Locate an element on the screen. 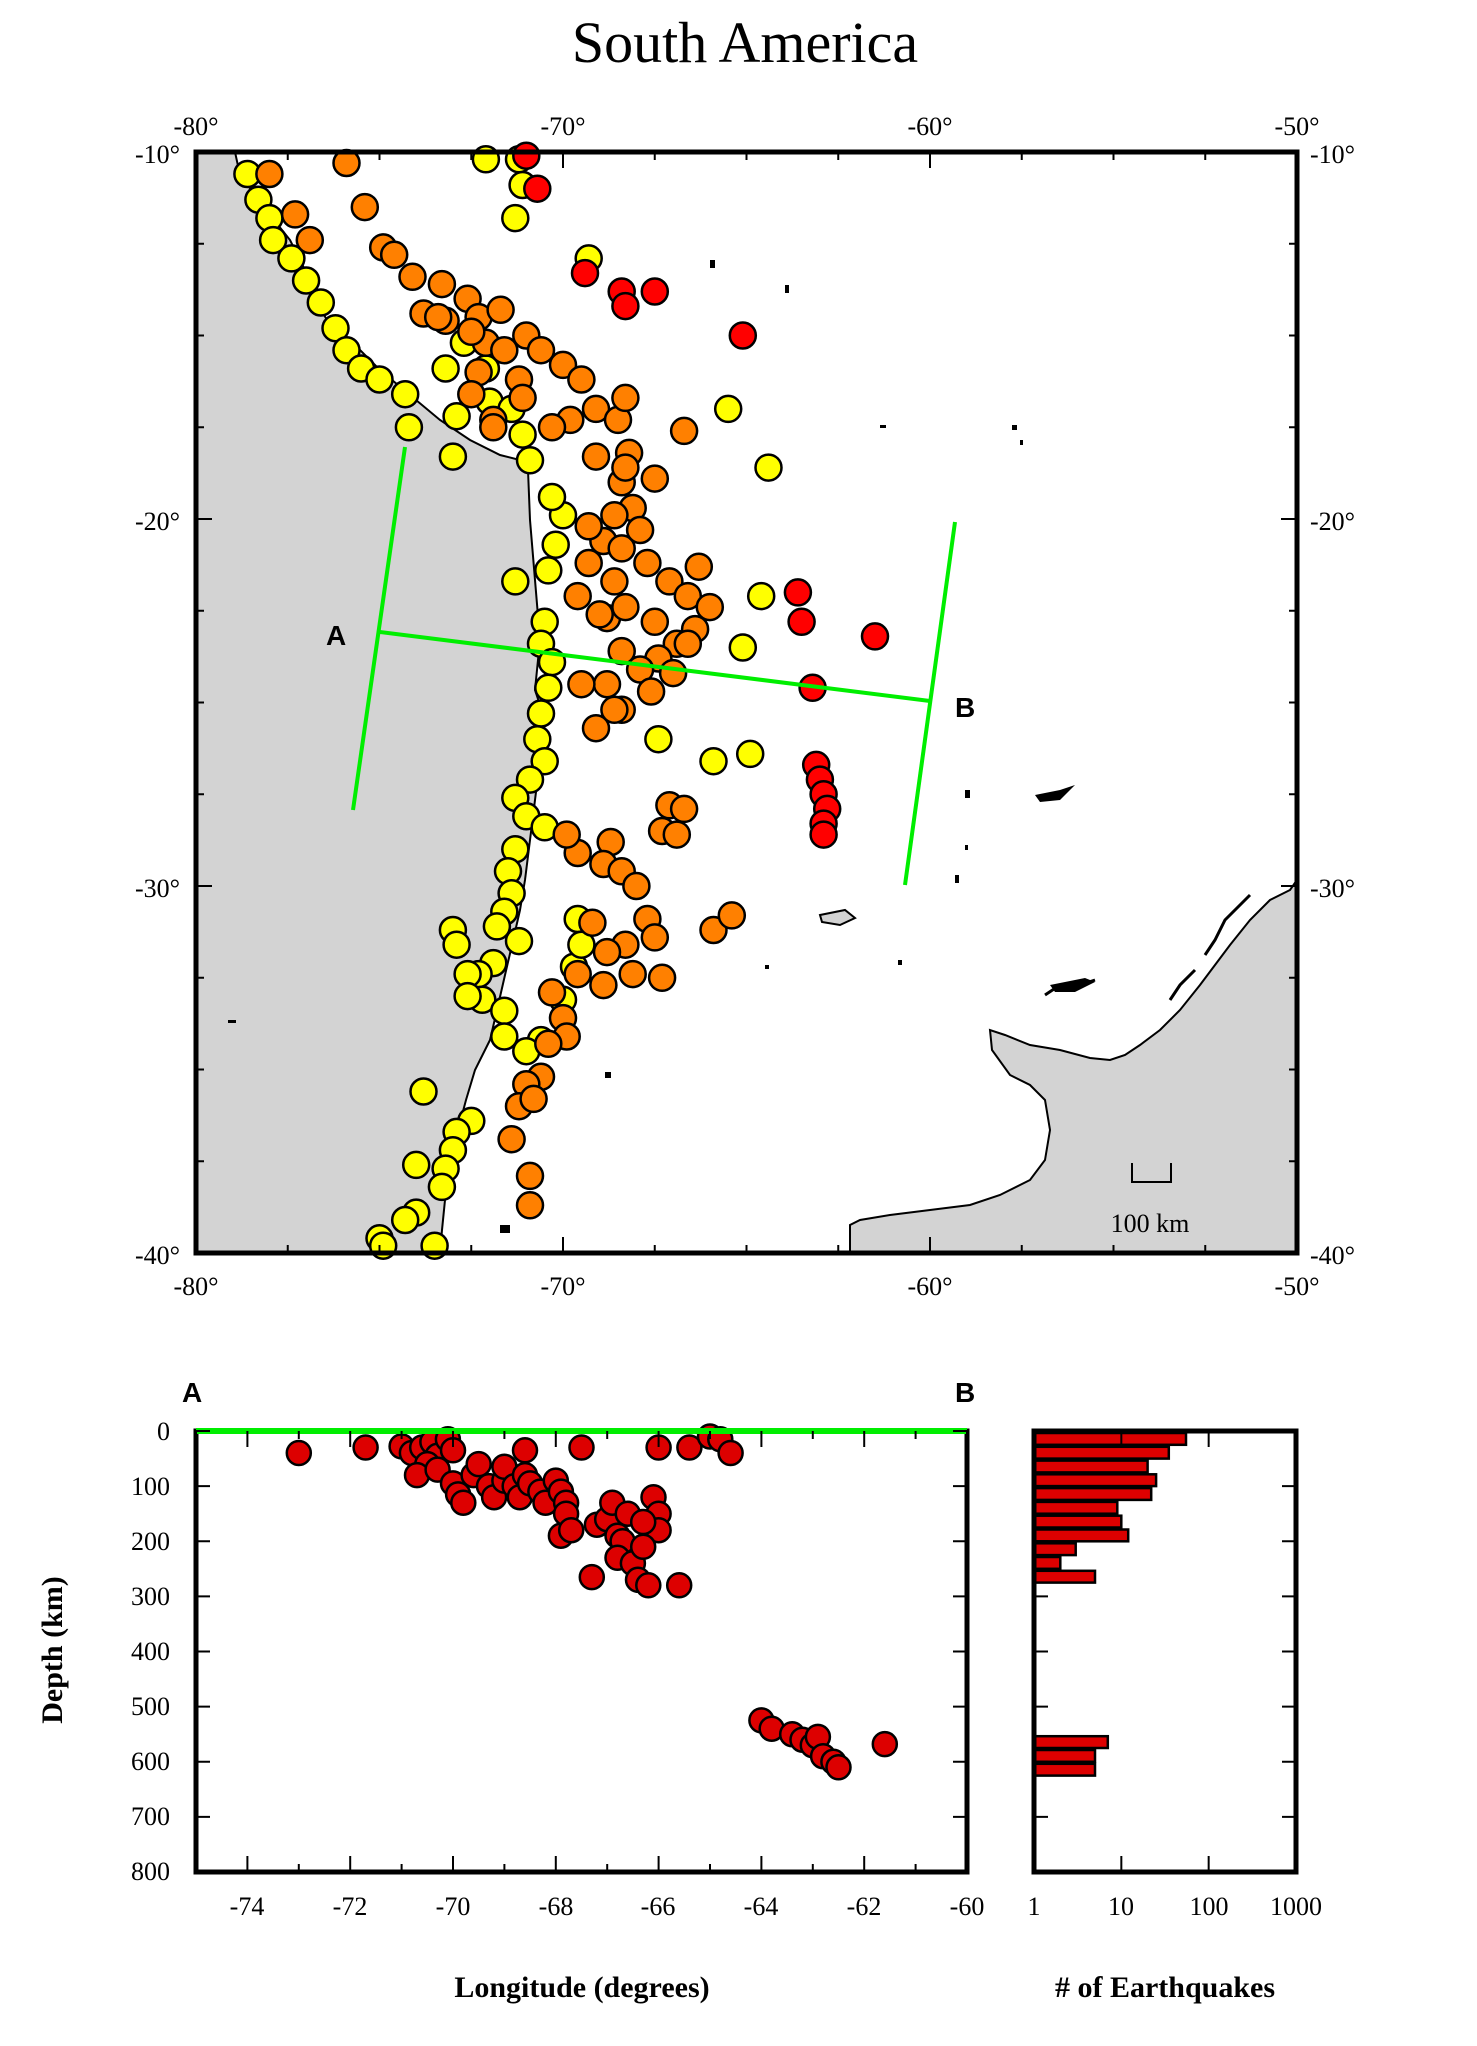 This screenshot has height=2046, width=1477. lon-tick-label: -60 is located at coordinates (967, 1906).